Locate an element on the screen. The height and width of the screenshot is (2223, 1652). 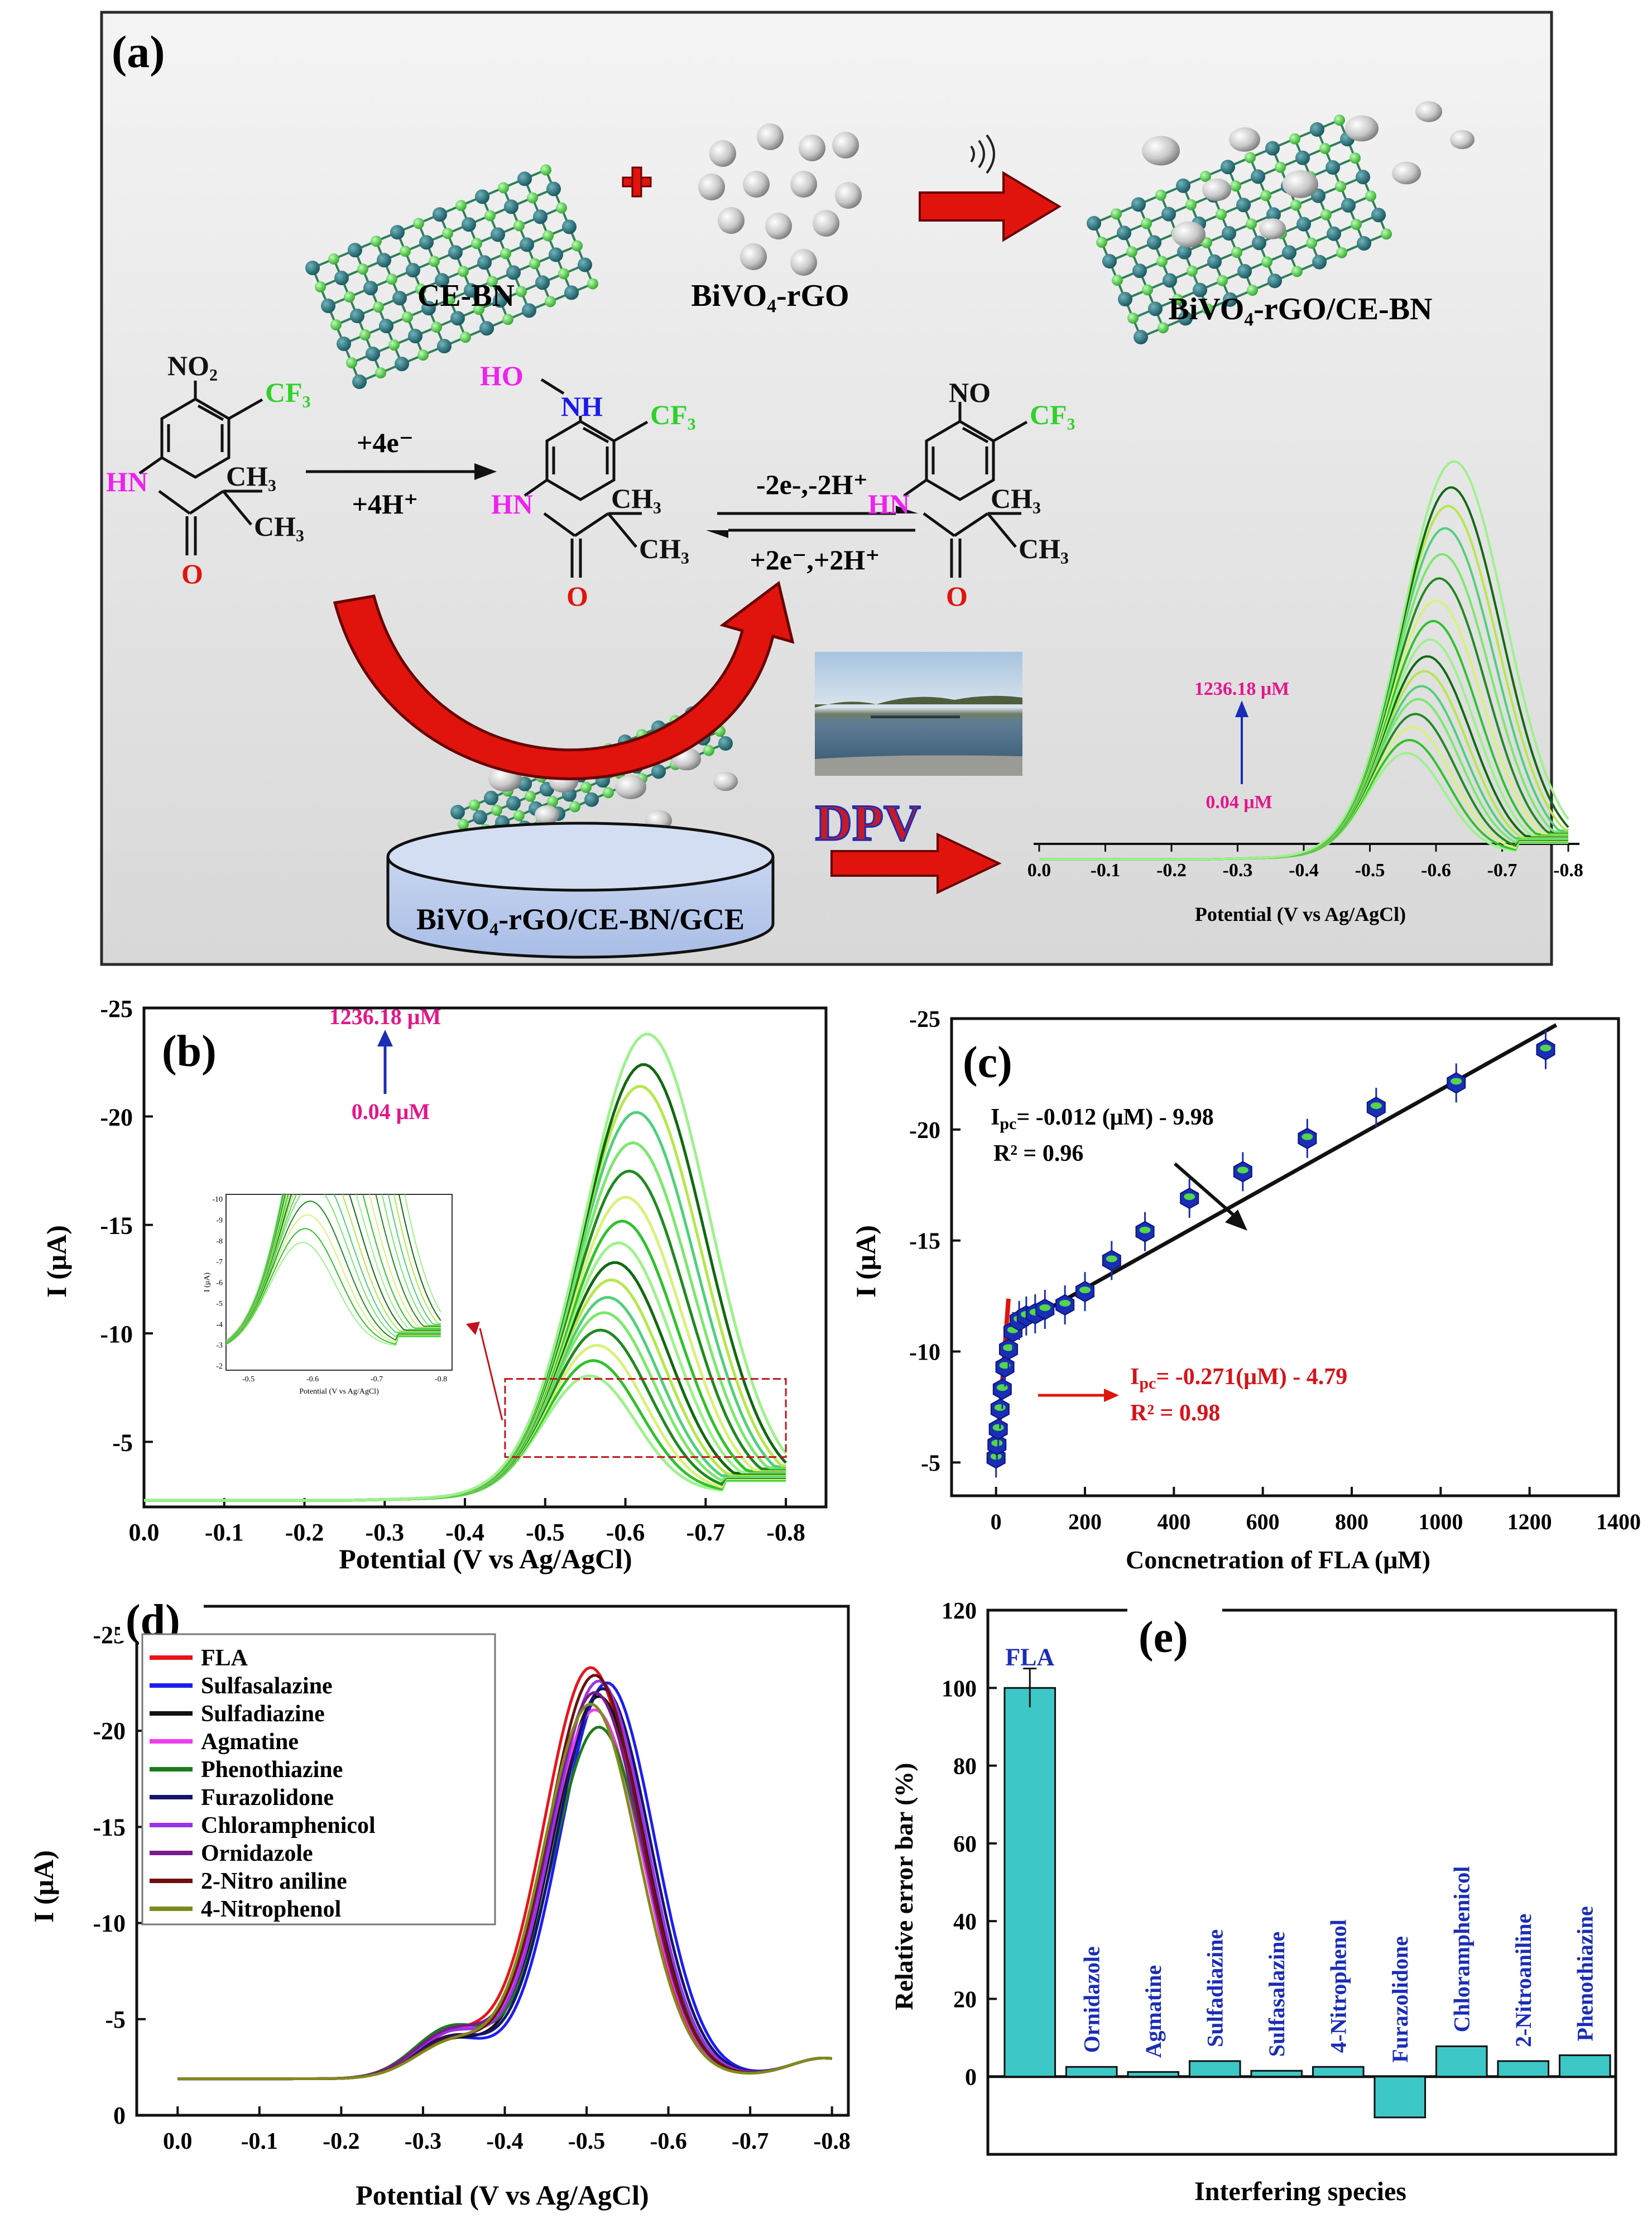
panel-b-x-tick-label: -0.6 is located at coordinates (625, 1532).